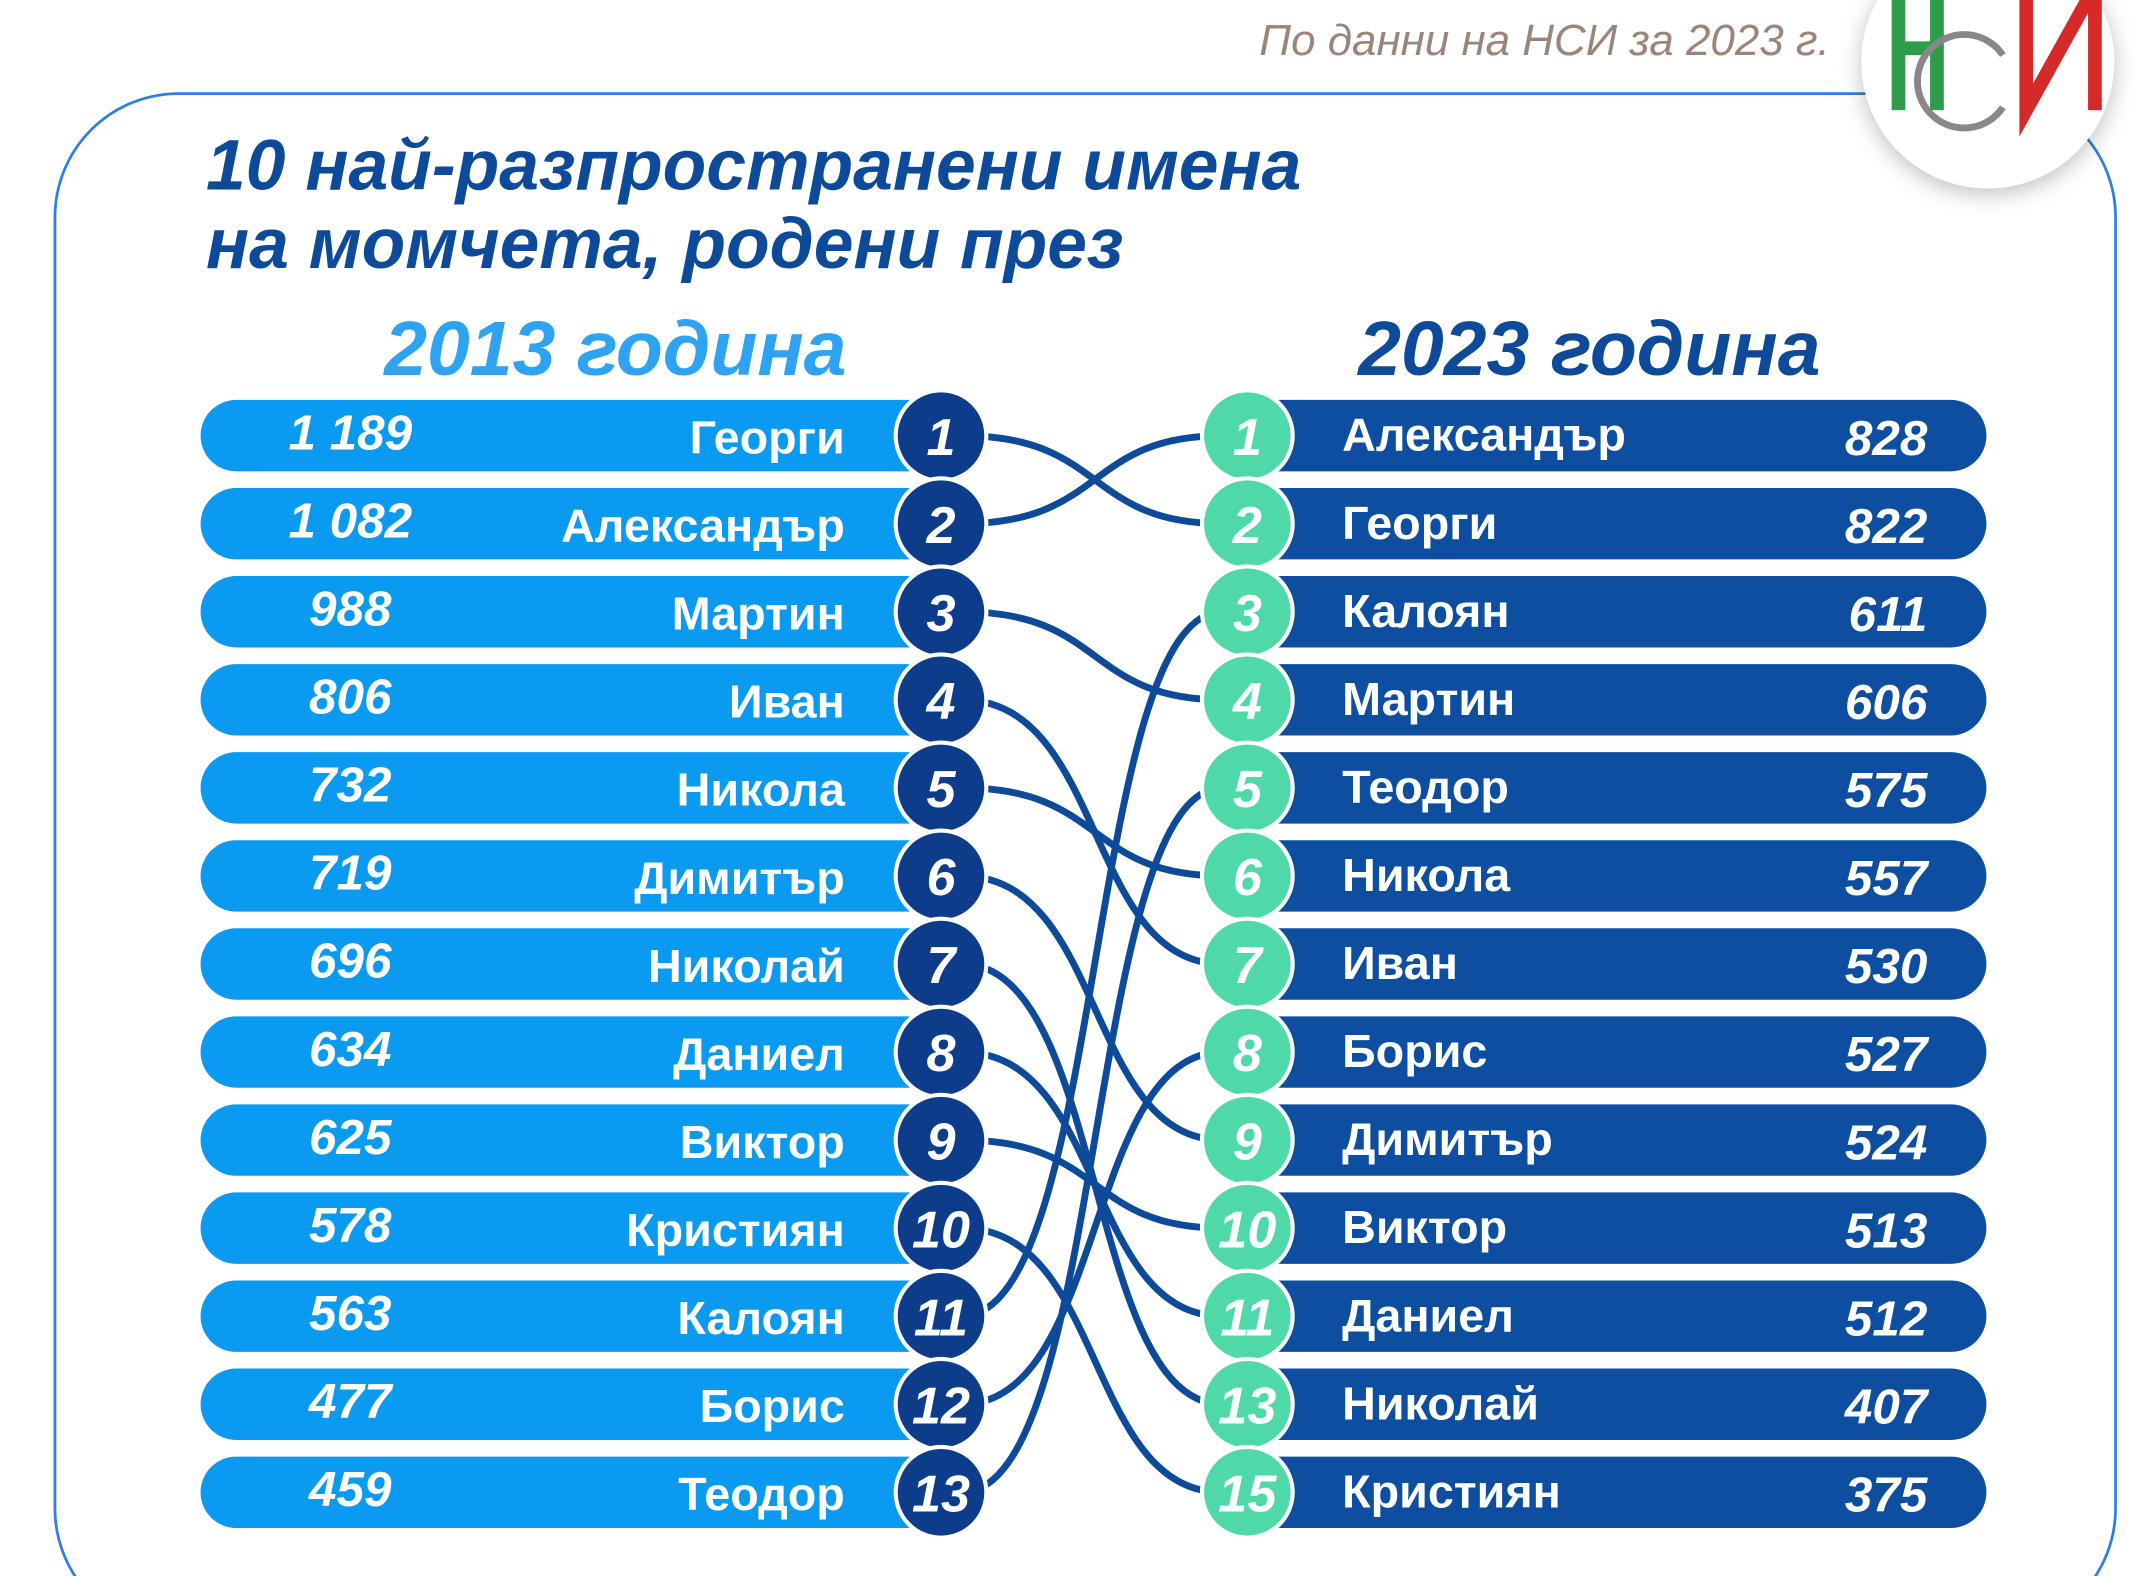  I want to click on title-line: 10 най-разпространени имена, so click(753, 166).